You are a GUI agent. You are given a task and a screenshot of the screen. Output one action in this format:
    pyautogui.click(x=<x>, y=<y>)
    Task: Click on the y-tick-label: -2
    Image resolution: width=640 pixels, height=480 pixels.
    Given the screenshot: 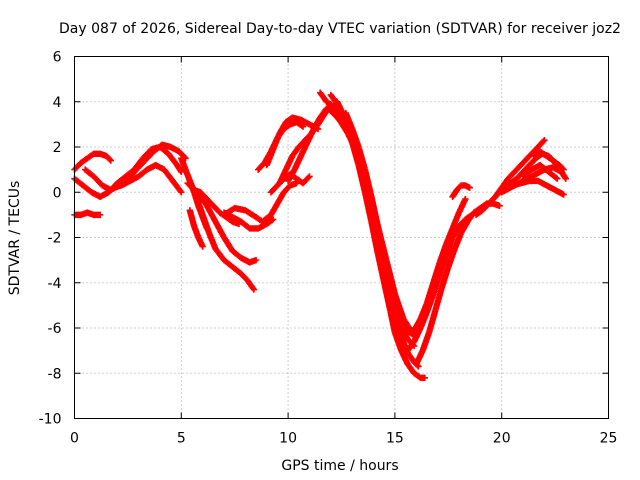 What is the action you would take?
    pyautogui.click(x=55, y=239)
    